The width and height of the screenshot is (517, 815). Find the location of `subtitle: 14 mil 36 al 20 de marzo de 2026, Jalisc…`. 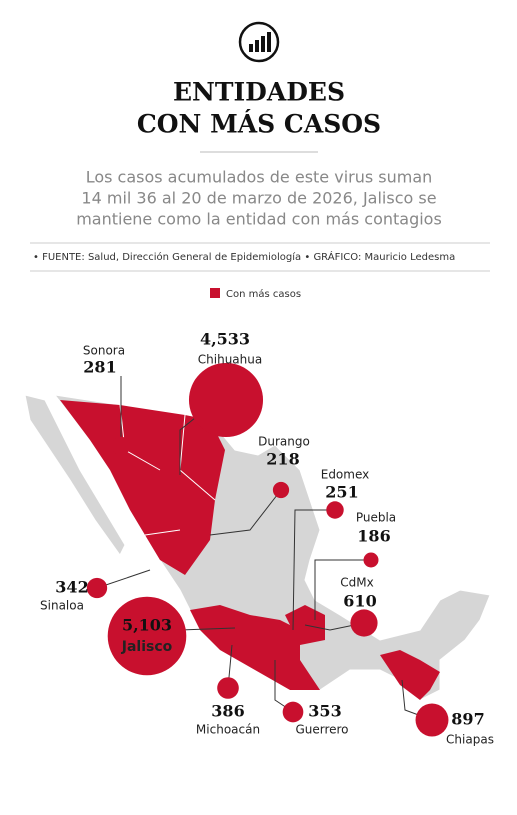

subtitle: 14 mil 36 al 20 de marzo de 2026, Jalisc… is located at coordinates (258, 198).